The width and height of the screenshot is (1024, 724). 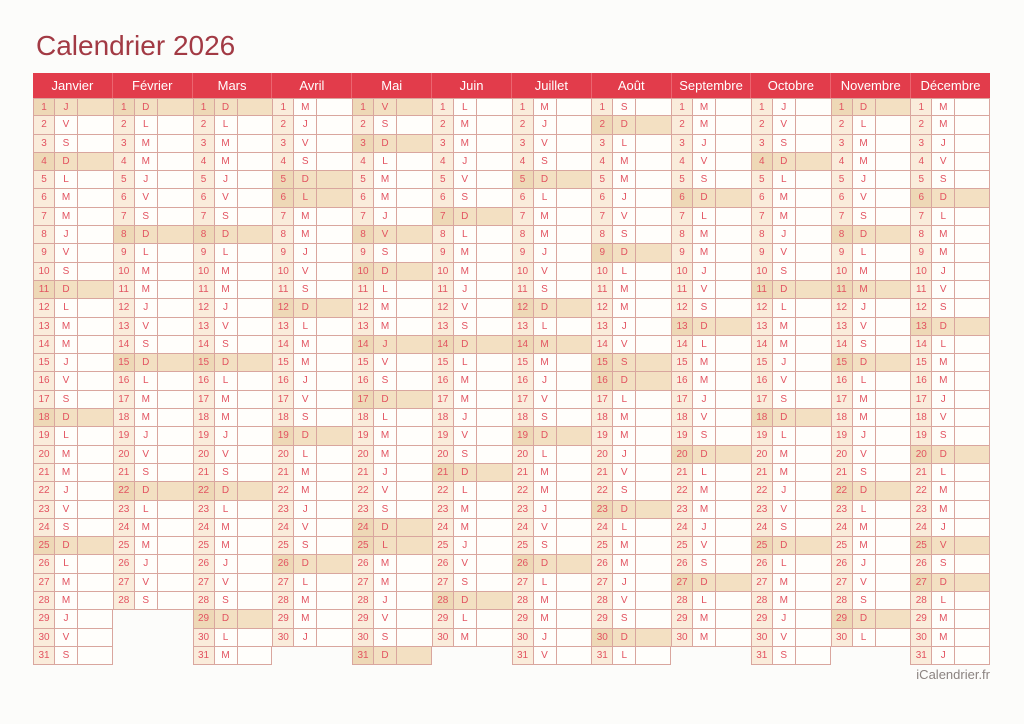 I want to click on day-row-juin-25: 25 J, so click(x=471, y=546).